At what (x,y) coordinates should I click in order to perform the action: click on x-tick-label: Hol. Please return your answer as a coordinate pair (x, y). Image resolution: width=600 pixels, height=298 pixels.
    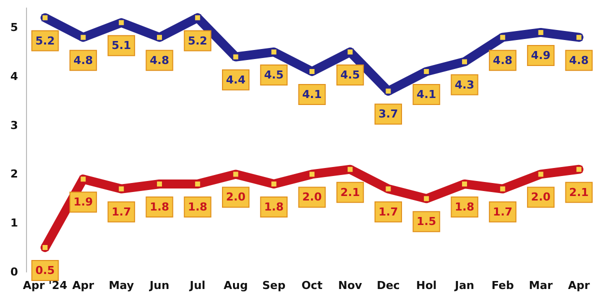
    Looking at the image, I should click on (426, 285).